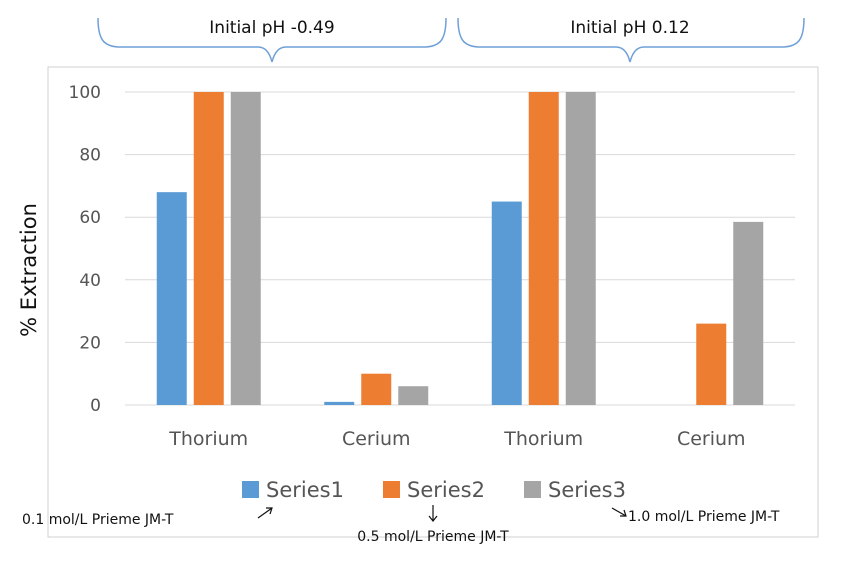  Describe the element at coordinates (85, 93) in the screenshot. I see `y-tick-label: 100` at that location.